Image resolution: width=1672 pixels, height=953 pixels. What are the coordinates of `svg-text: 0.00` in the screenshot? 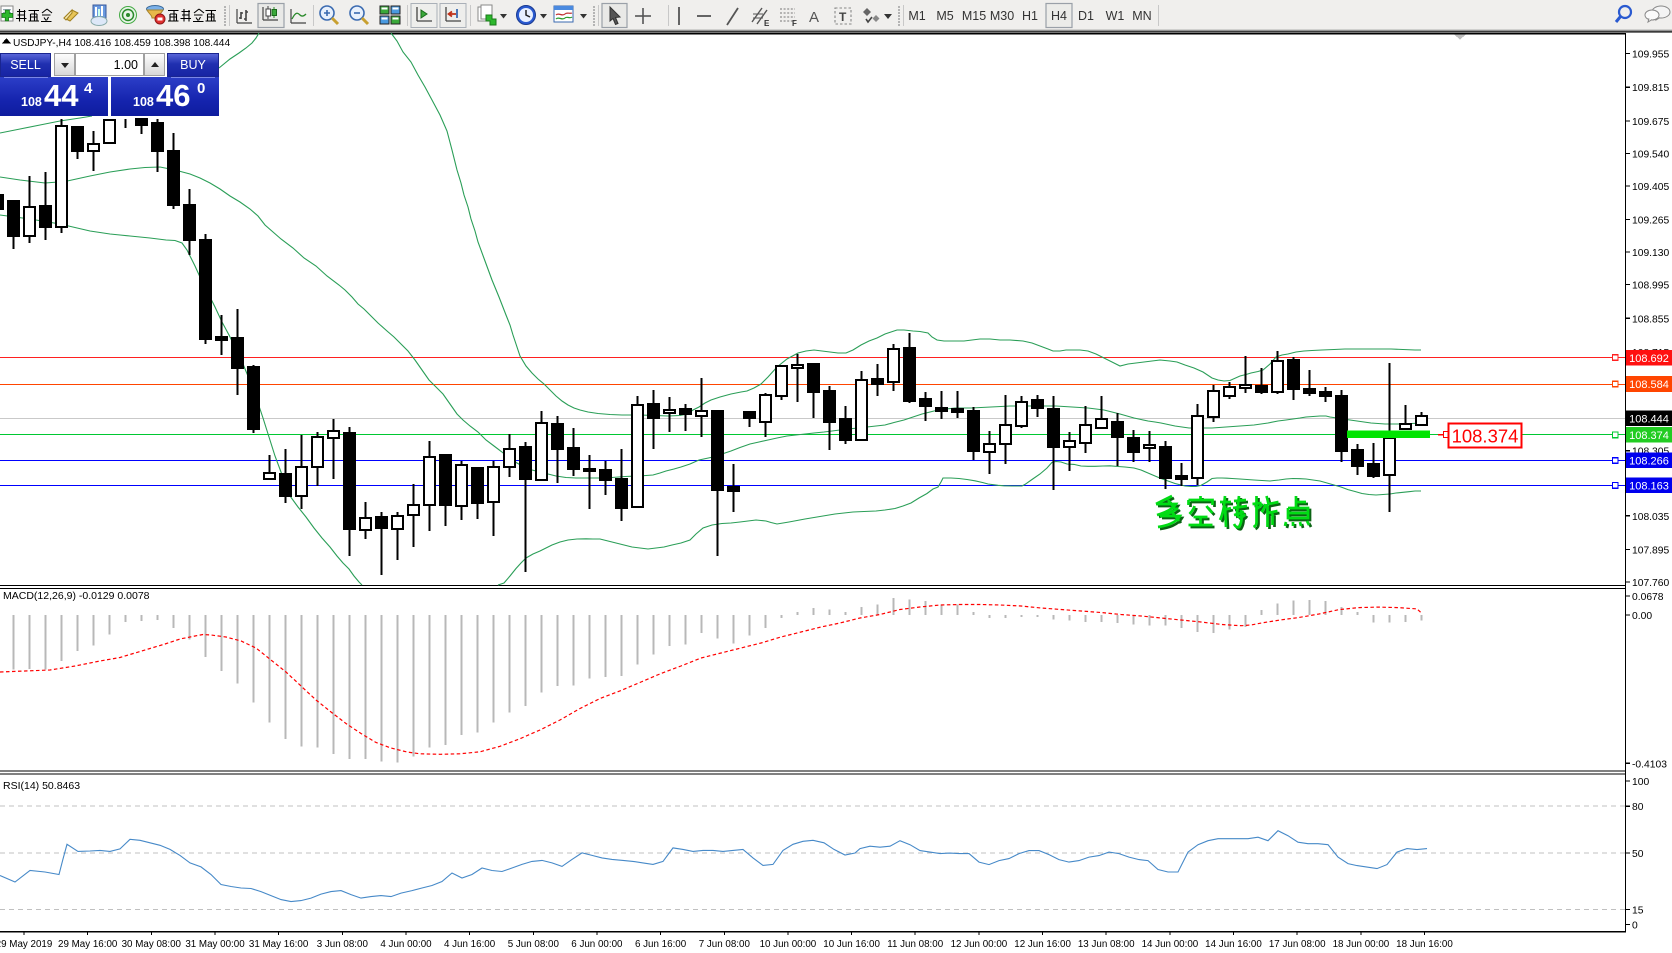 It's located at (1642, 616).